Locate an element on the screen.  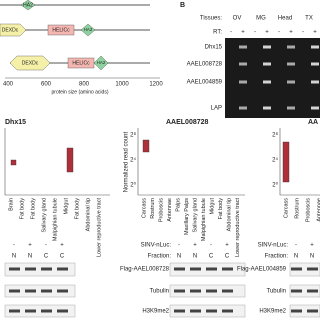
gene-label: AAEL004859 is located at coordinates (205, 83).